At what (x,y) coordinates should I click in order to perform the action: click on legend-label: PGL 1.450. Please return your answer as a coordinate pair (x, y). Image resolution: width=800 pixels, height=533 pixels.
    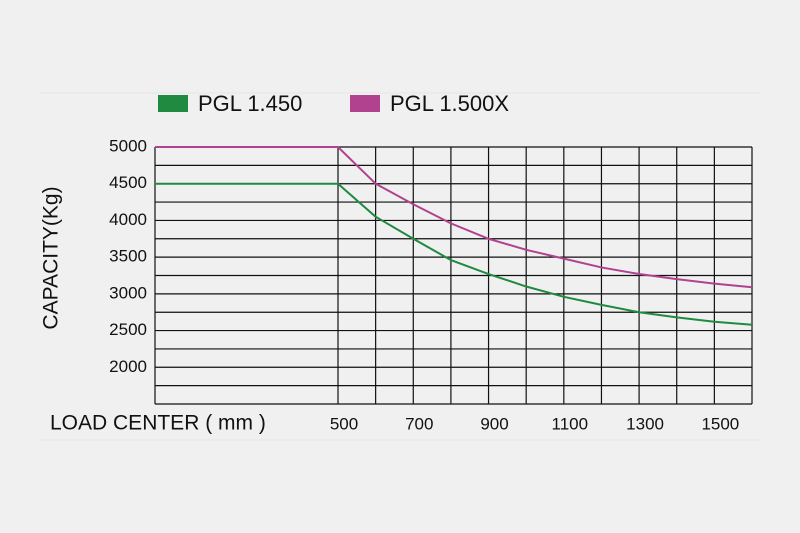
    Looking at the image, I should click on (250, 103).